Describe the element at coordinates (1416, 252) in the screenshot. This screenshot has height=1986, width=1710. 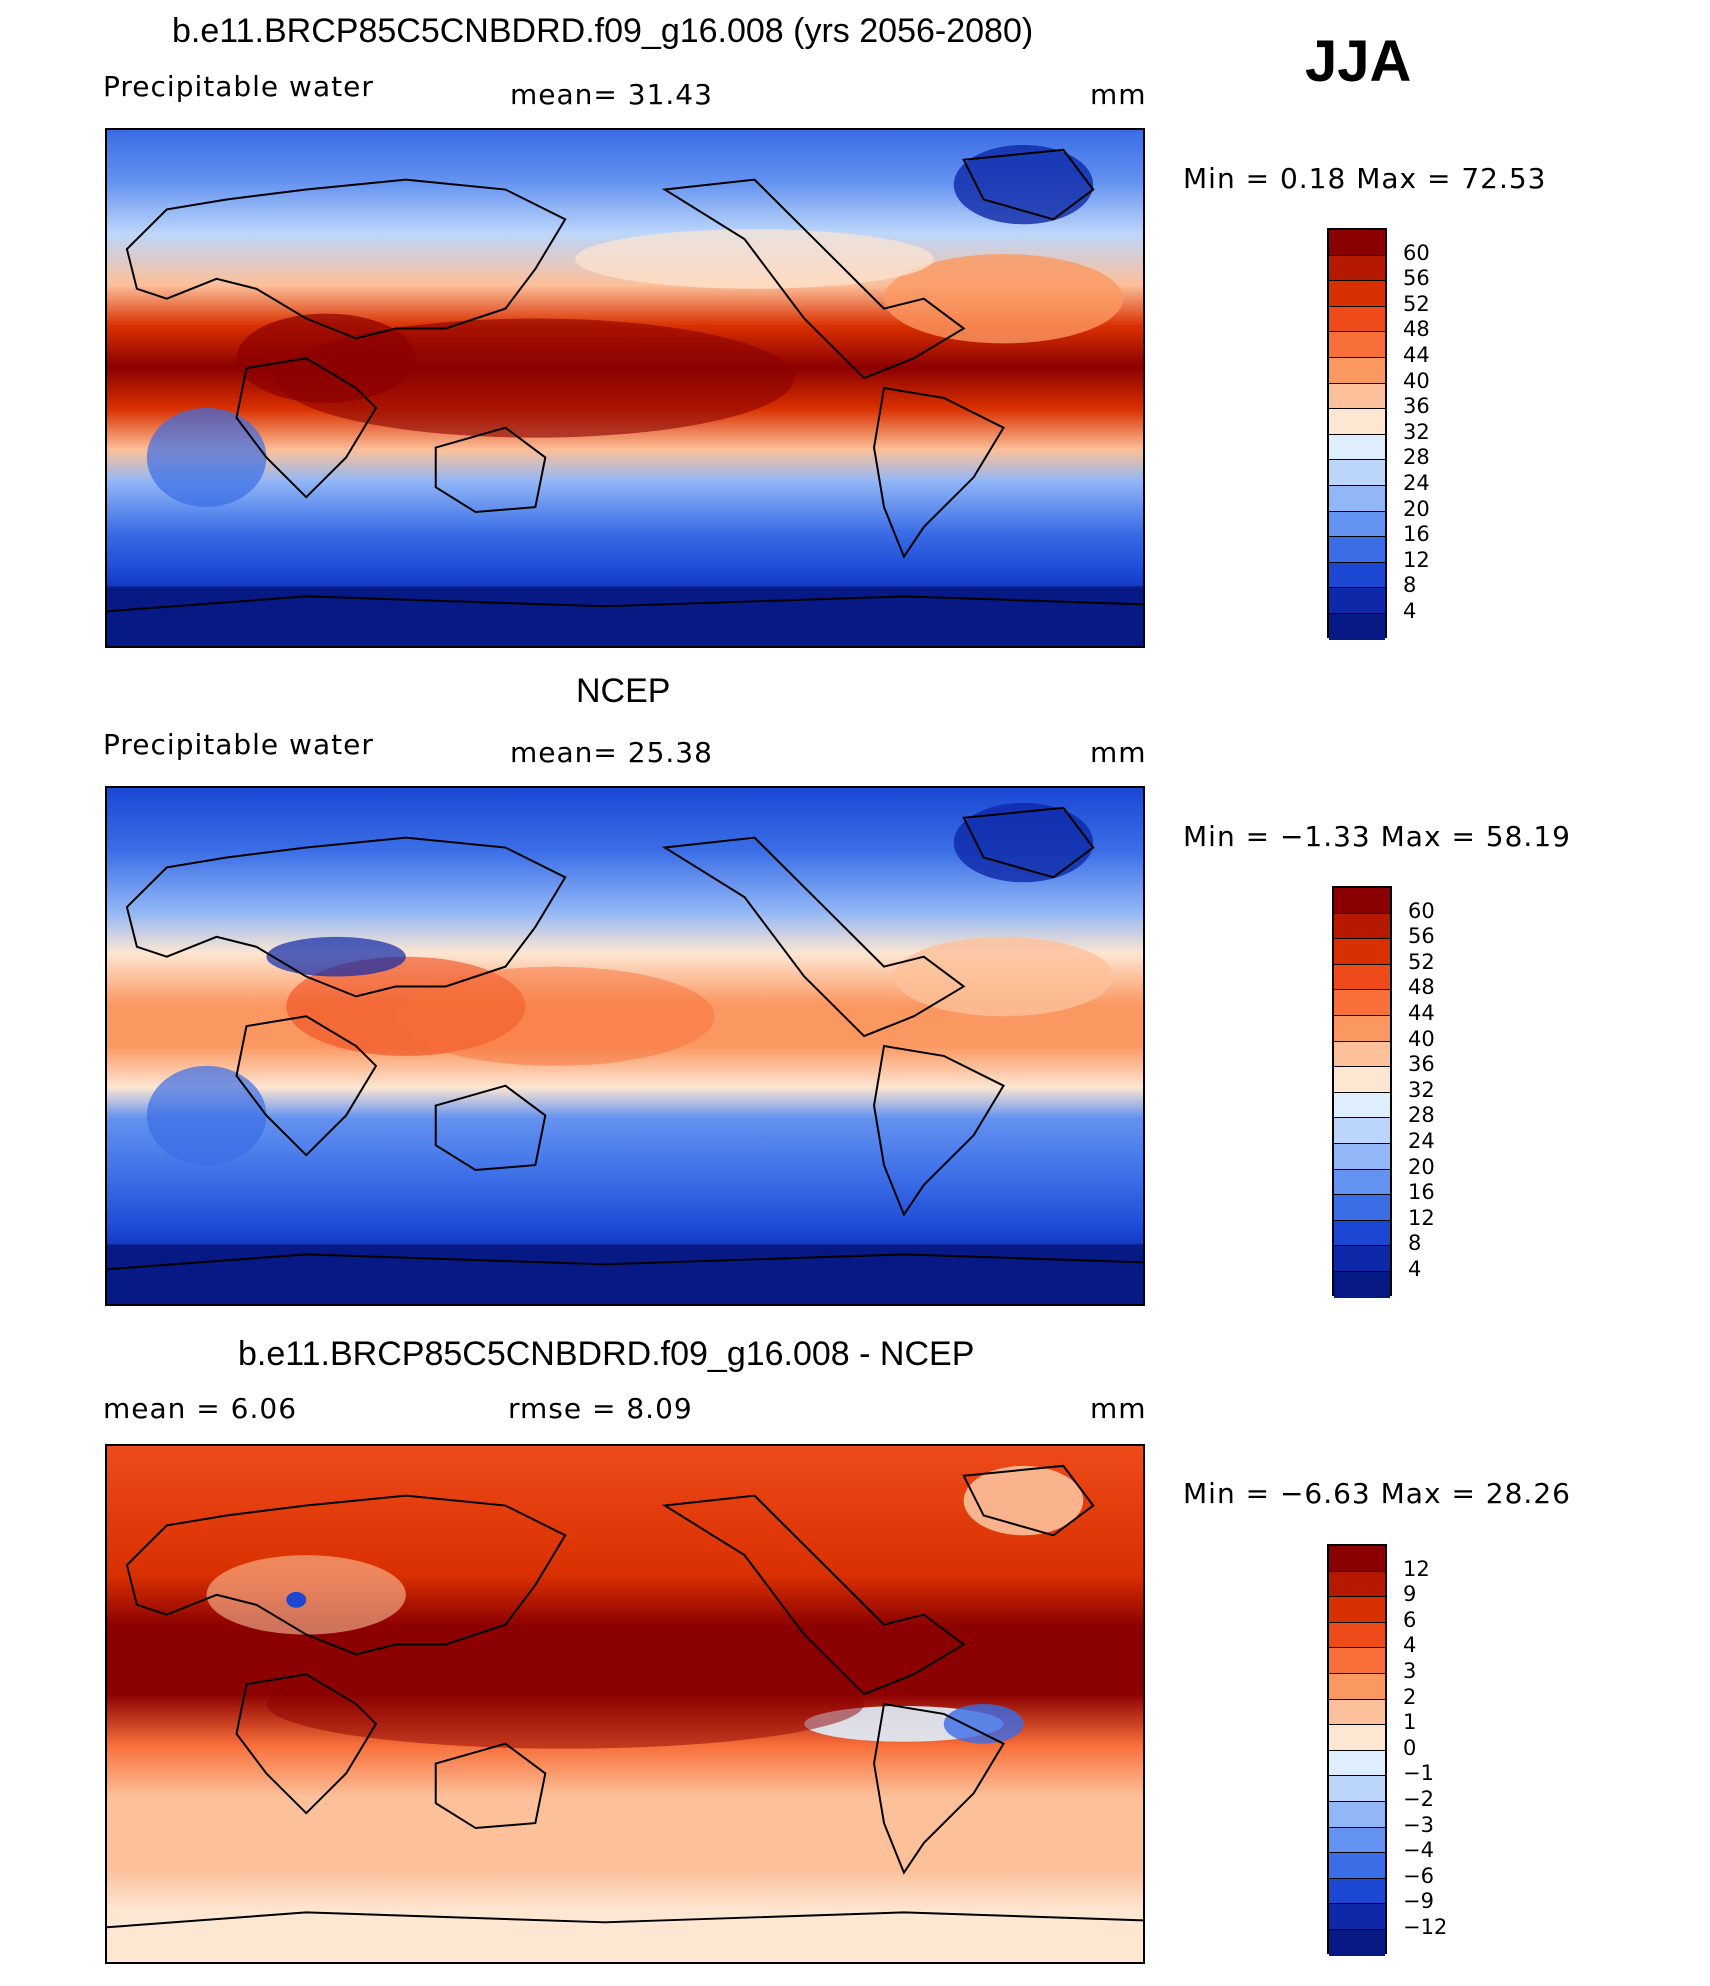
I see `colorbar-tick-label: 60` at that location.